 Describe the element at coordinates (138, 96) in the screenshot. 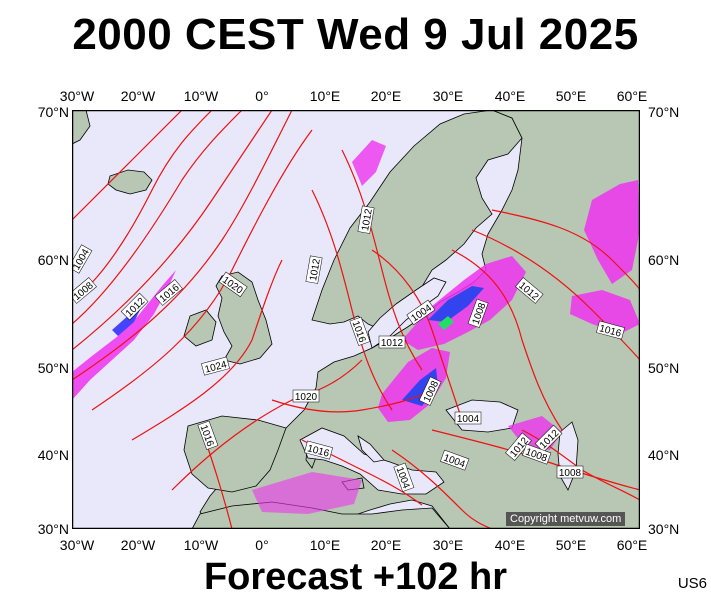

I see `lon-label-top: 20°W` at that location.